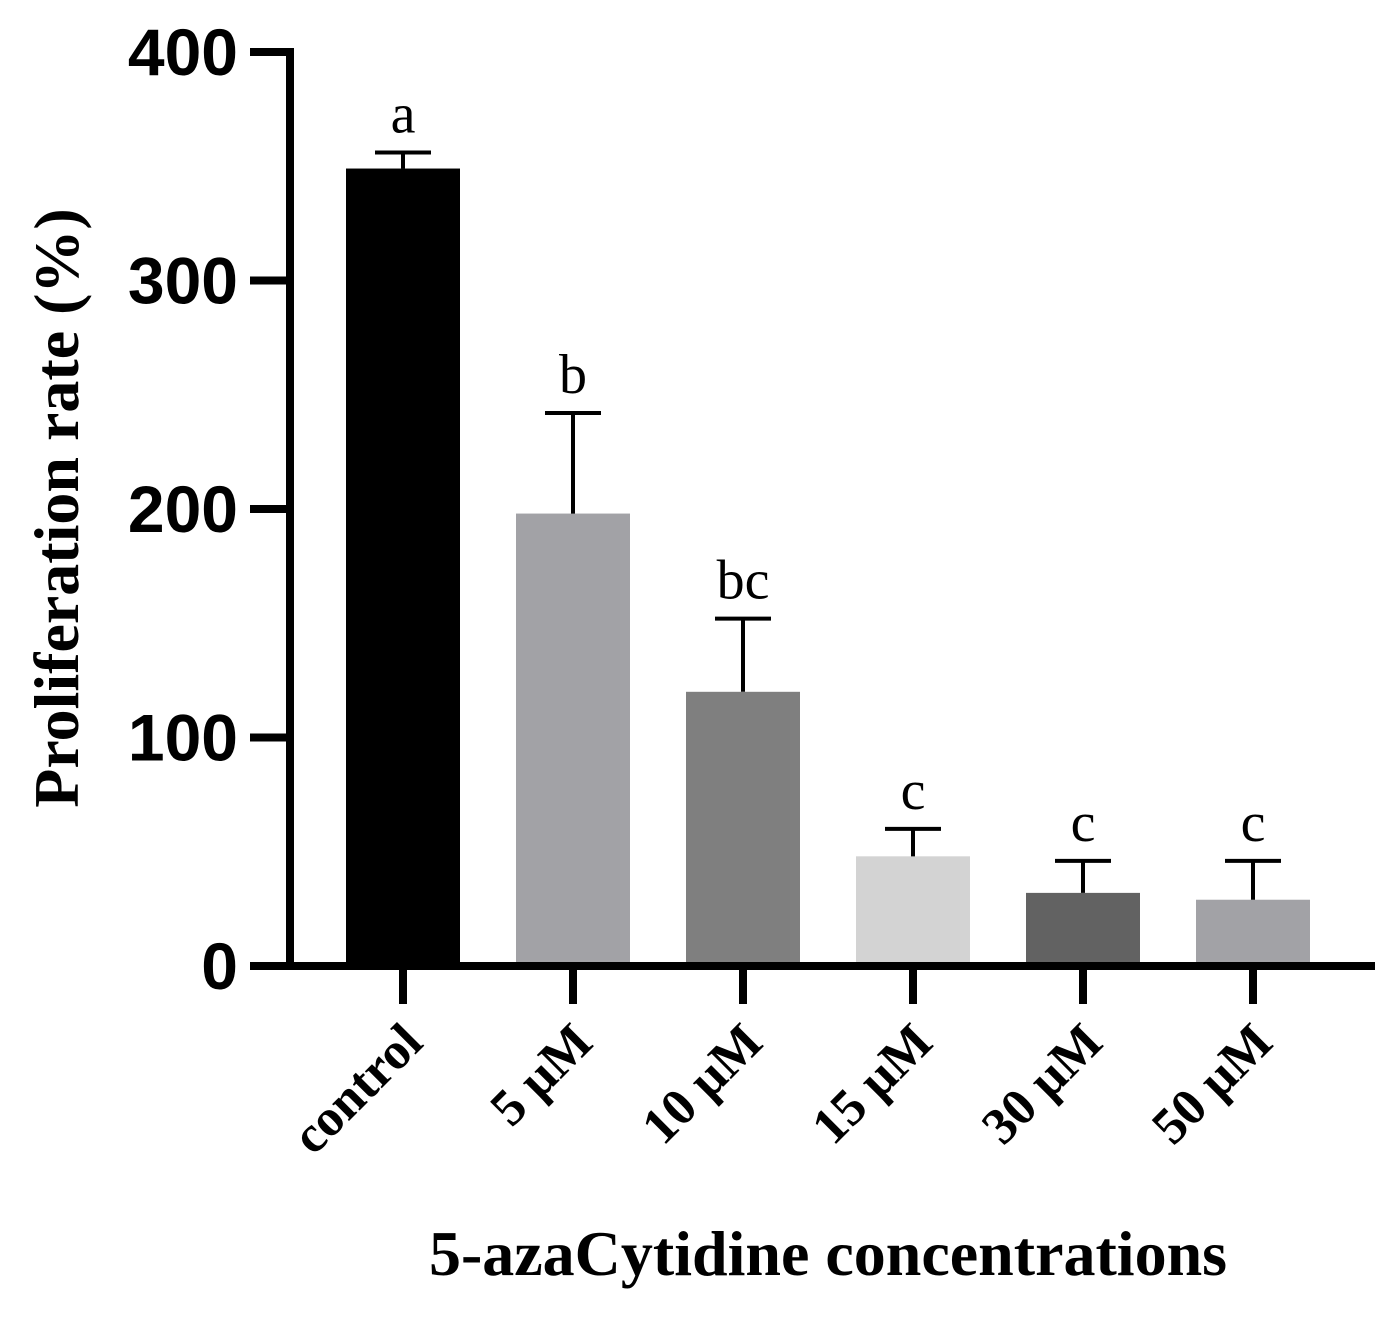 Image resolution: width=1397 pixels, height=1317 pixels. I want to click on y-tick-label: 300, so click(183, 281).